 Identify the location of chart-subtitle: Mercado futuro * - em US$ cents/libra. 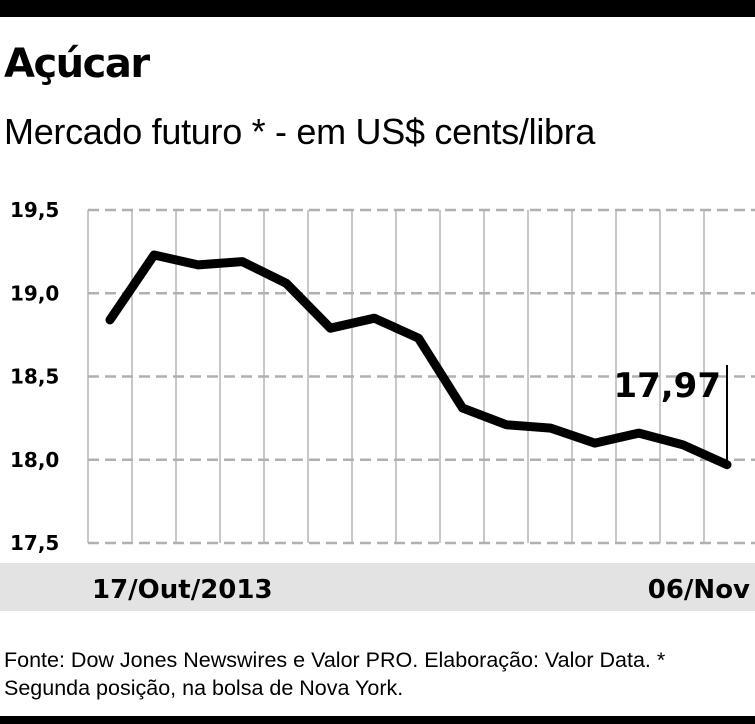
(300, 131).